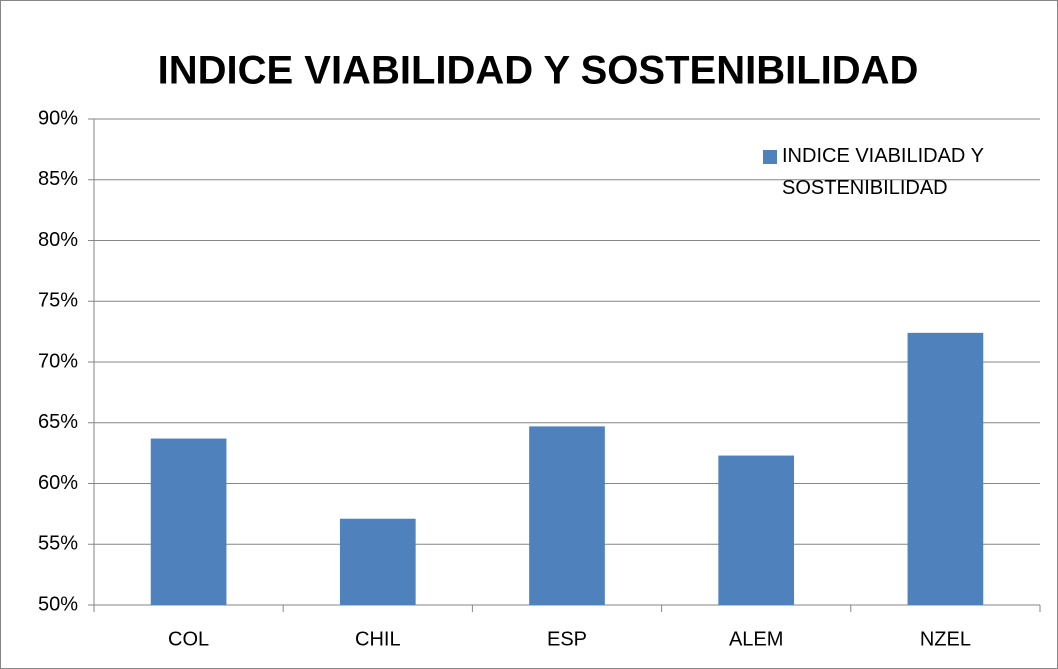  I want to click on x-tick-label: ESP, so click(567, 639).